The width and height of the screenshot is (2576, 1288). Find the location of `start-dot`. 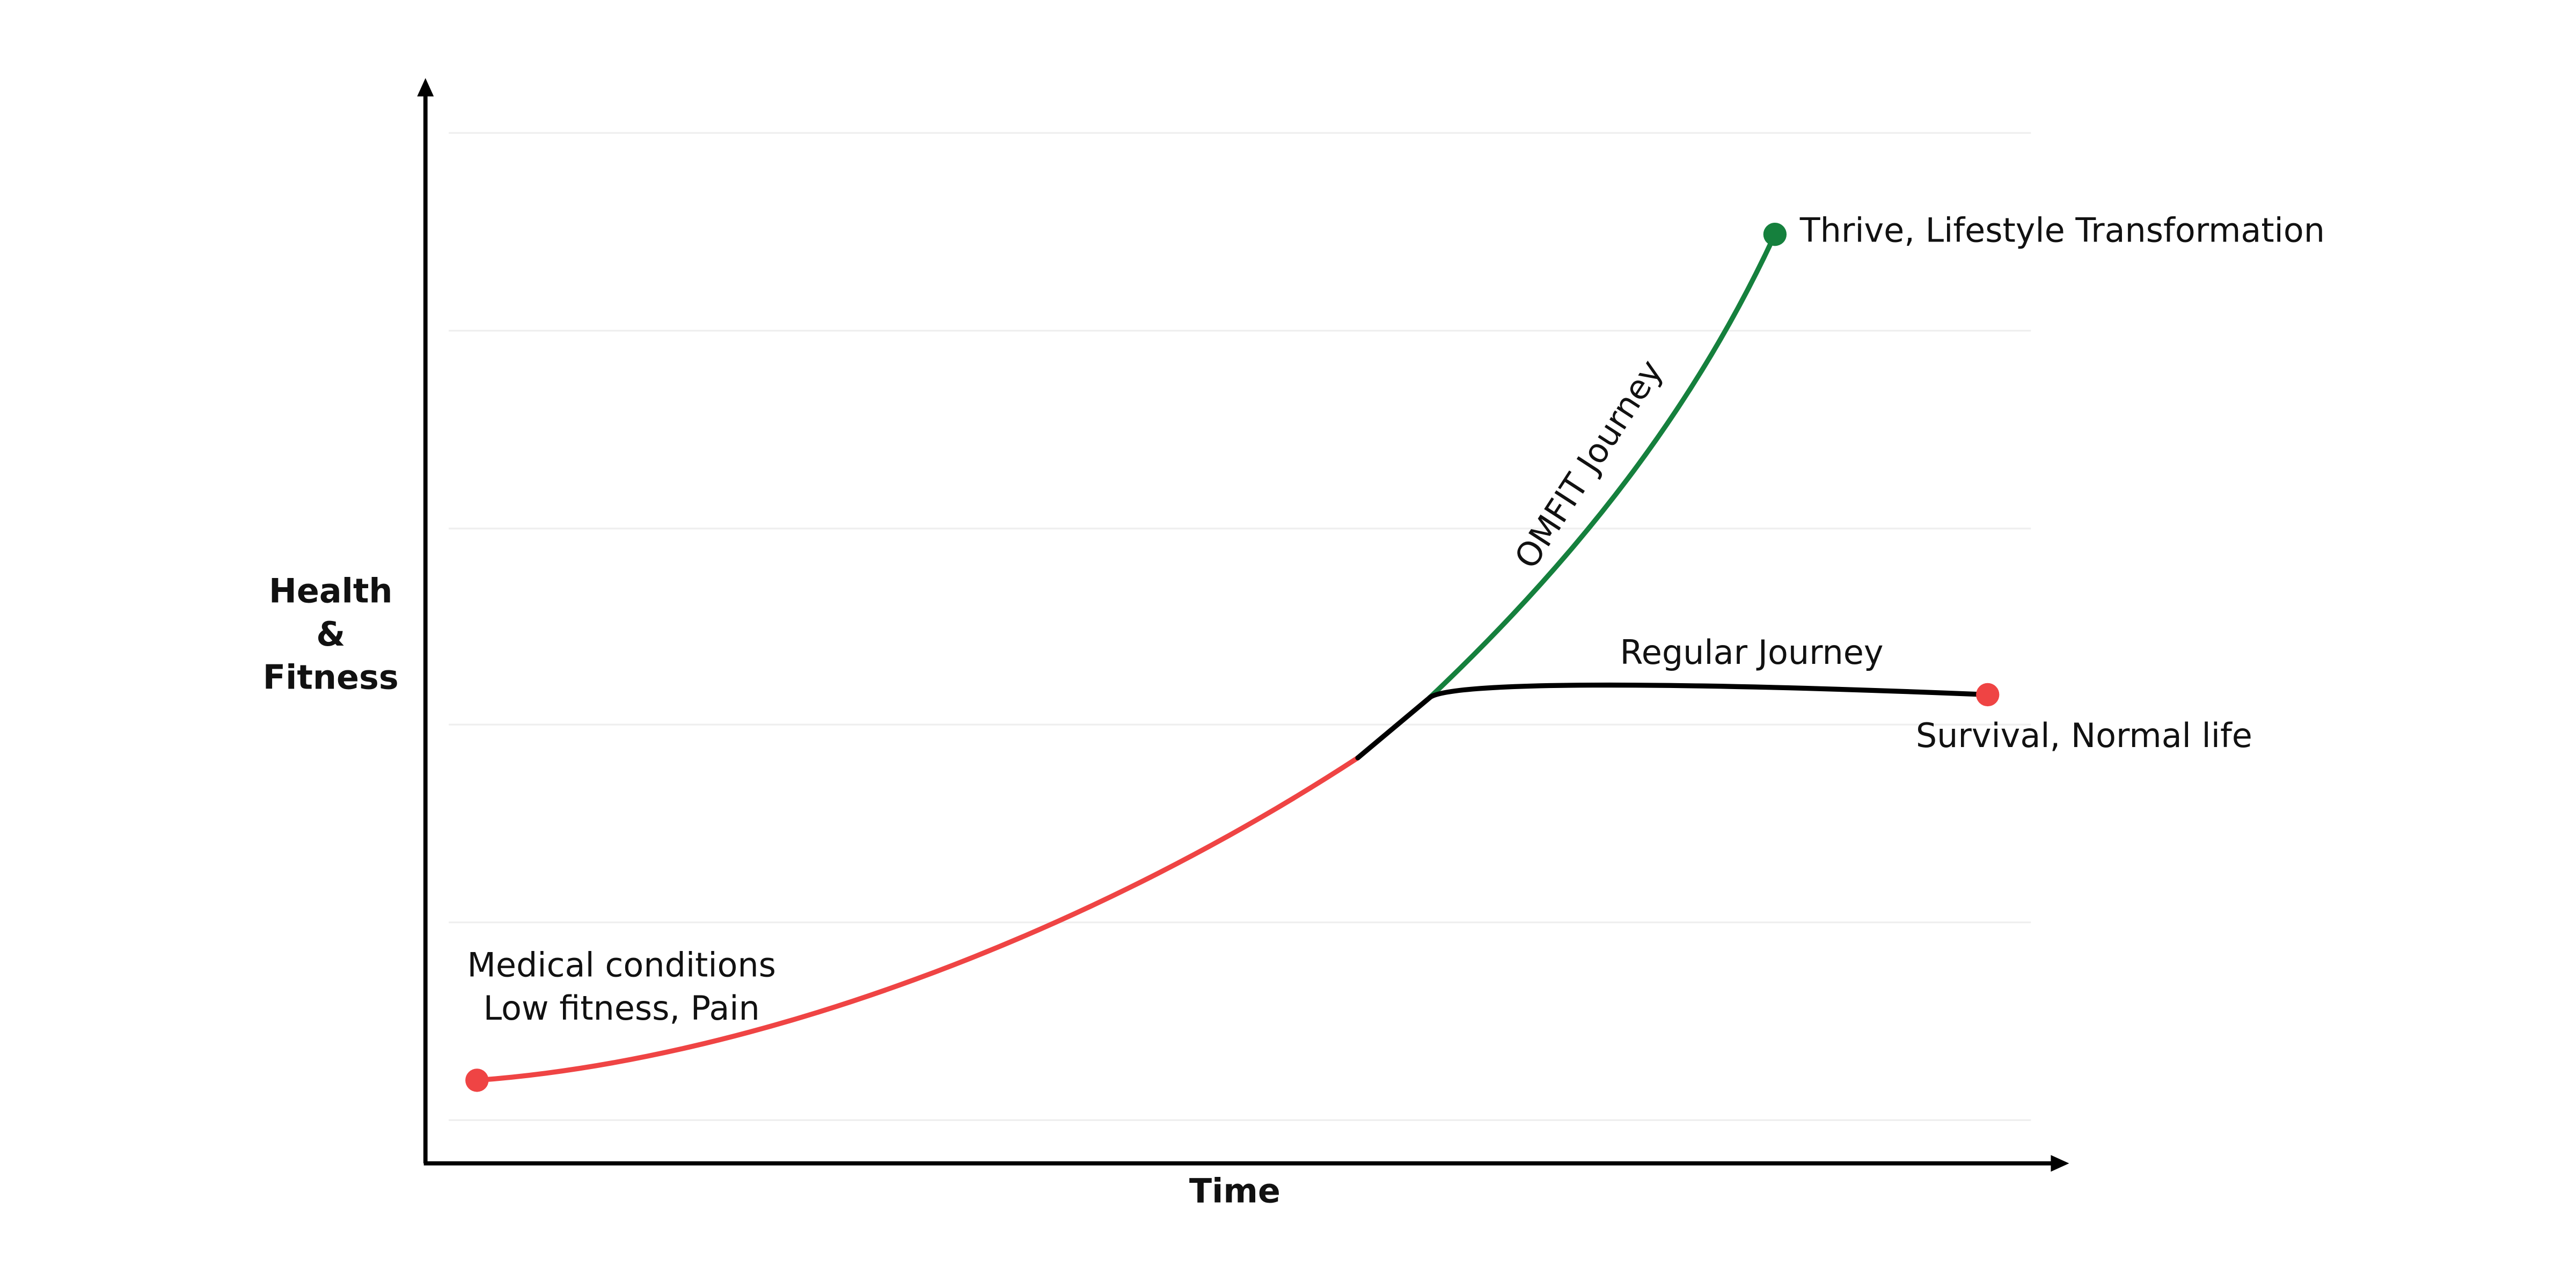

start-dot is located at coordinates (477, 1080).